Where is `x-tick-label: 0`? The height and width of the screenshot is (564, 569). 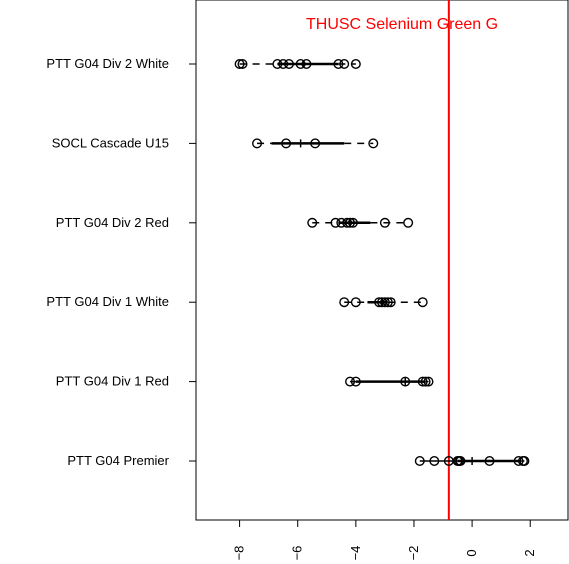 x-tick-label: 0 is located at coordinates (471, 552).